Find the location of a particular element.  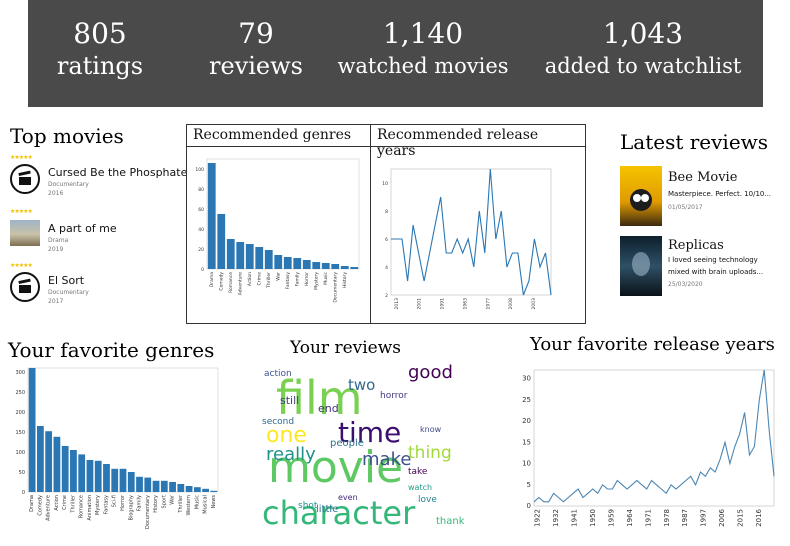

x-tick-label: Sci-fi is located at coordinates (115, 501).